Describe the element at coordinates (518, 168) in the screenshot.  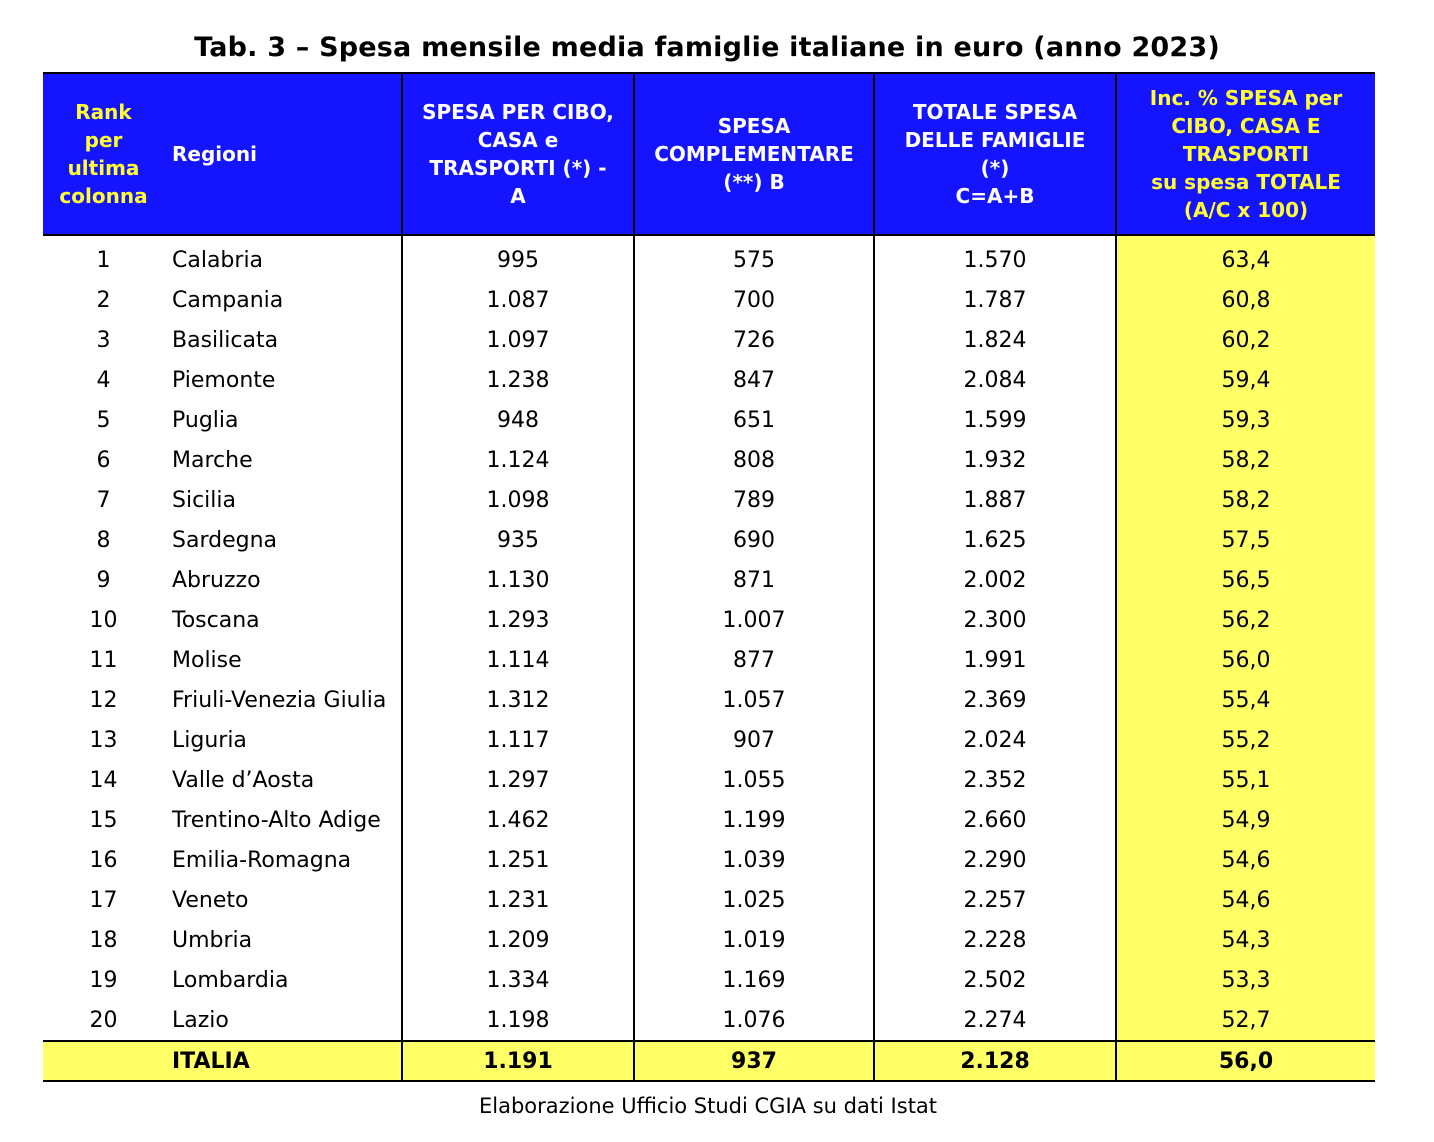
I see `header-line: TRASPORTI (*) -` at that location.